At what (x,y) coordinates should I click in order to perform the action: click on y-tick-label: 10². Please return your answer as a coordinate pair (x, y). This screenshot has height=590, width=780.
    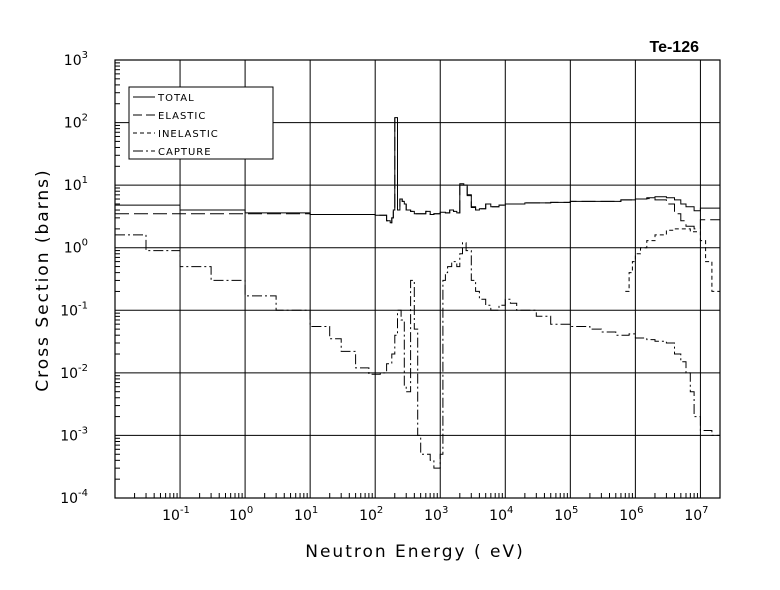
    Looking at the image, I should click on (76, 122).